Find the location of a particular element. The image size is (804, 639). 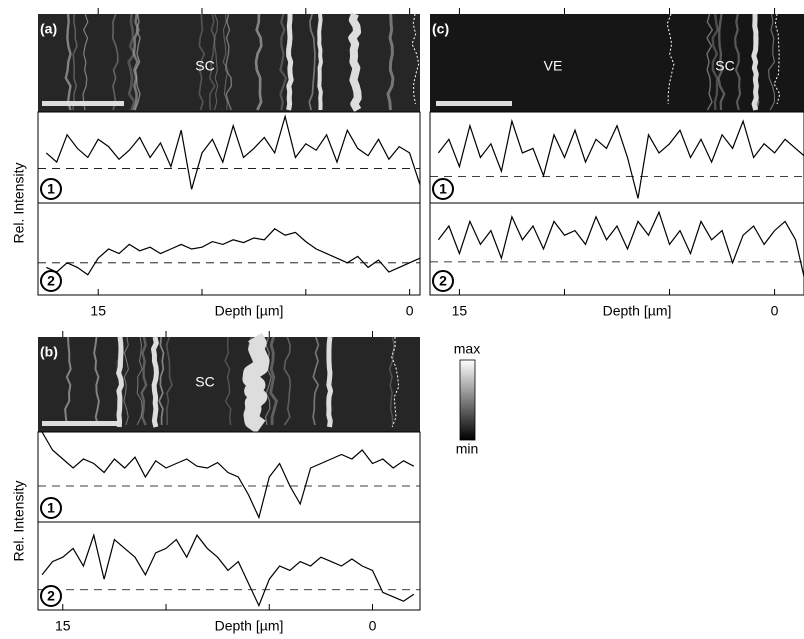

panel-label: (c) is located at coordinates (440, 29).